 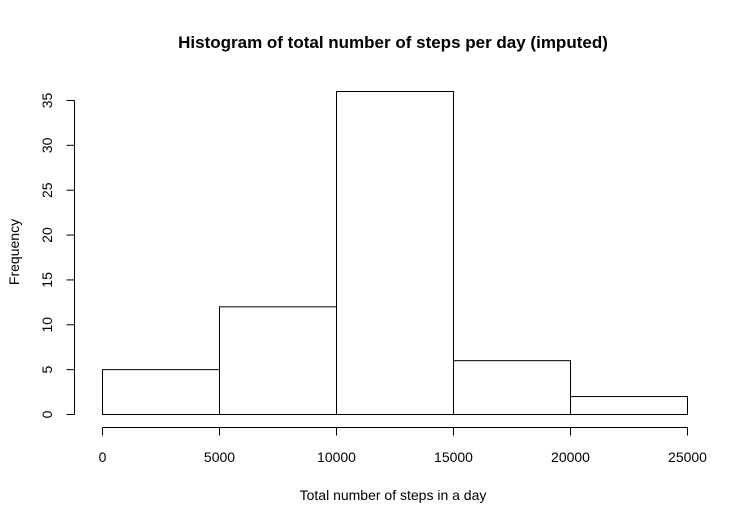 I want to click on y-axis-label: Frequency, so click(x=14, y=252).